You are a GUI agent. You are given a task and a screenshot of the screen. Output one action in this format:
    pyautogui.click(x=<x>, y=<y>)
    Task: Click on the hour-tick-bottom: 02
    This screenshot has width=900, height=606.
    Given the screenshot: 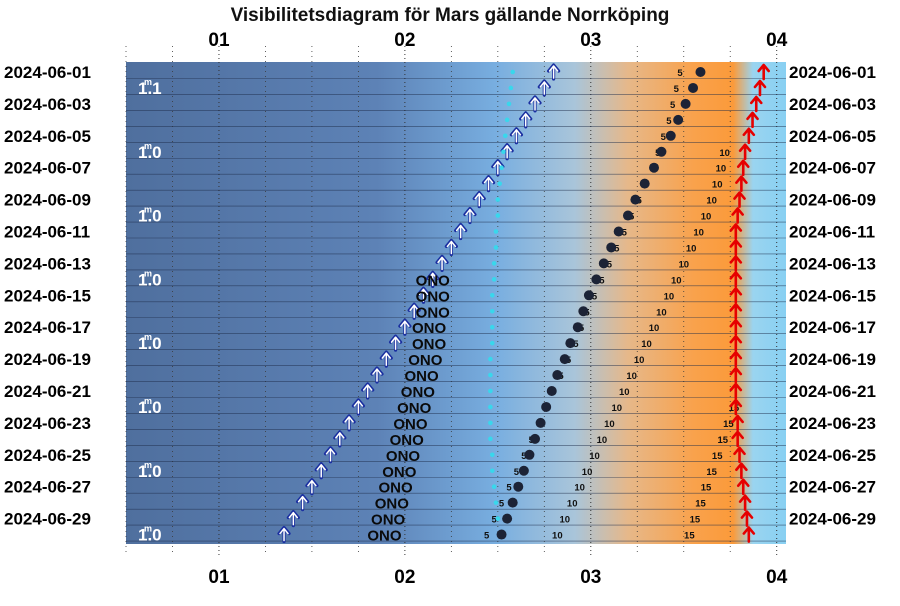 What is the action you would take?
    pyautogui.click(x=404, y=577)
    